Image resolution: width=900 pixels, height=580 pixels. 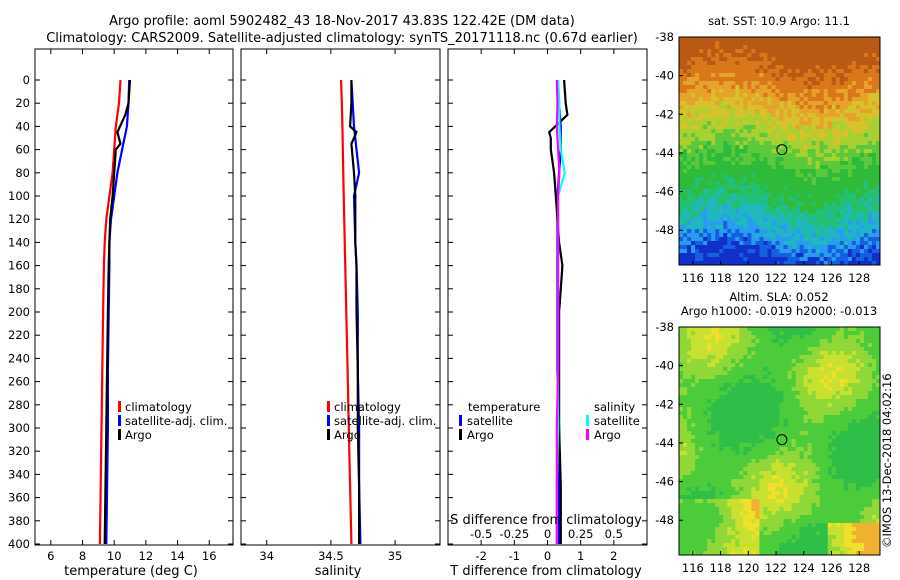 What do you see at coordinates (460, 420) in the screenshot?
I see `legend-swatch-t-satellite` at bounding box center [460, 420].